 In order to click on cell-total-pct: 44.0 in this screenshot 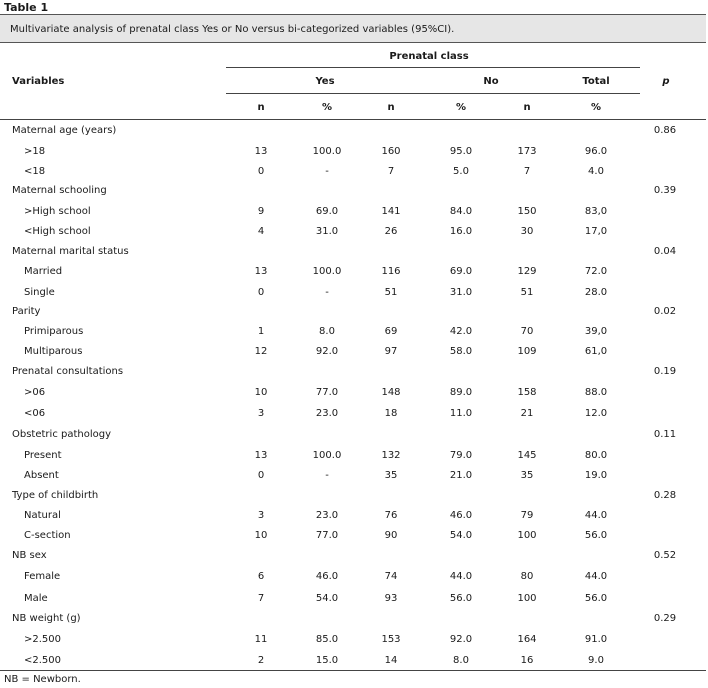, I will do `click(596, 576)`.